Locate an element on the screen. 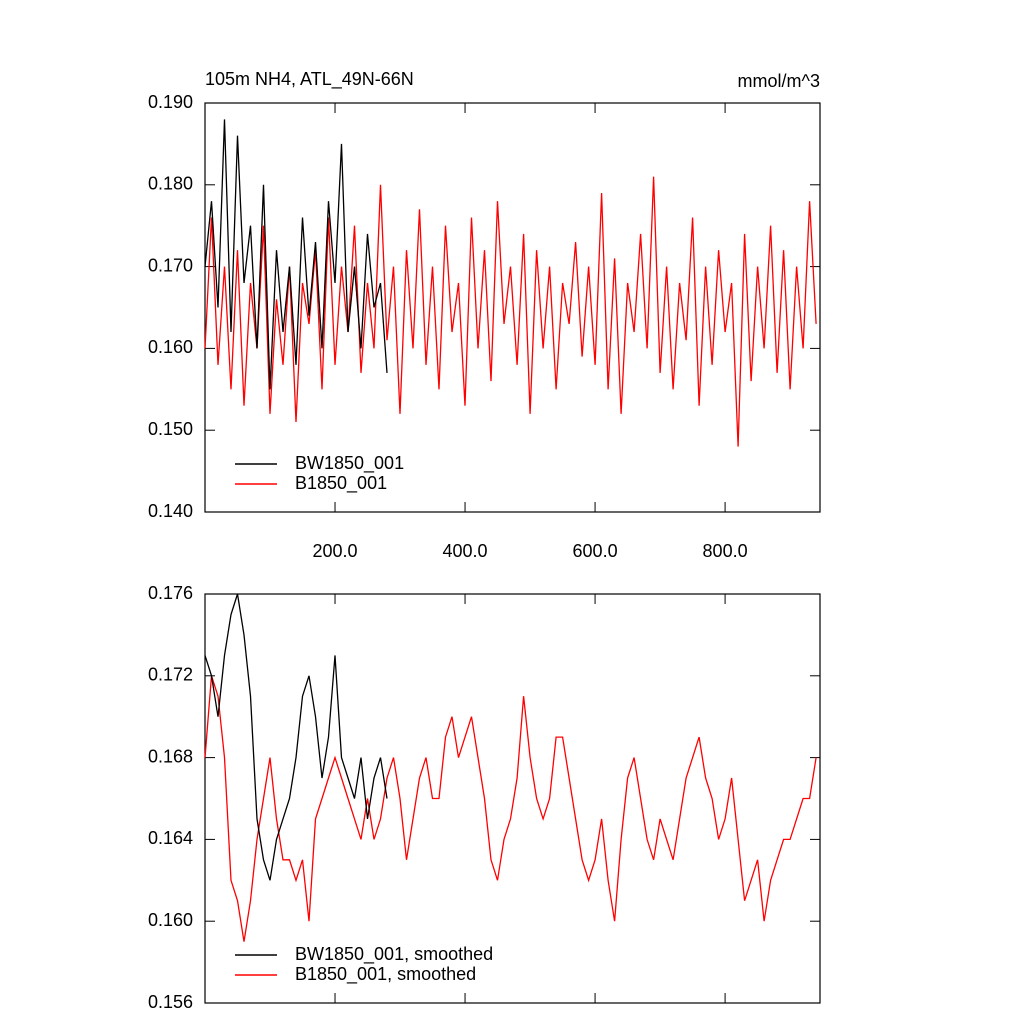 Image resolution: width=1024 pixels, height=1029 pixels. x-tick-label: 200.0 is located at coordinates (334, 551).